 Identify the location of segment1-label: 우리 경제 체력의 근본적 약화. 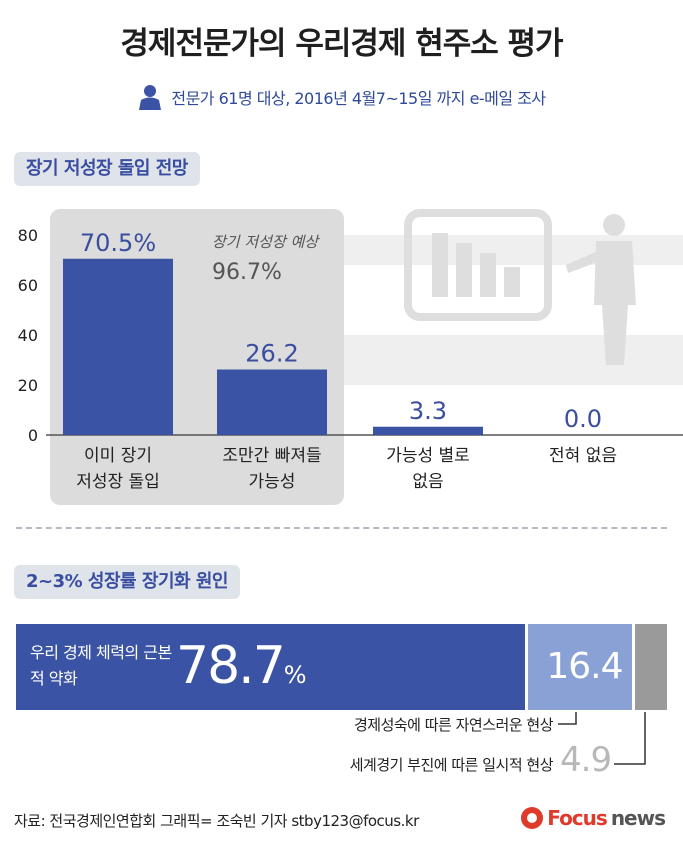
(101, 665).